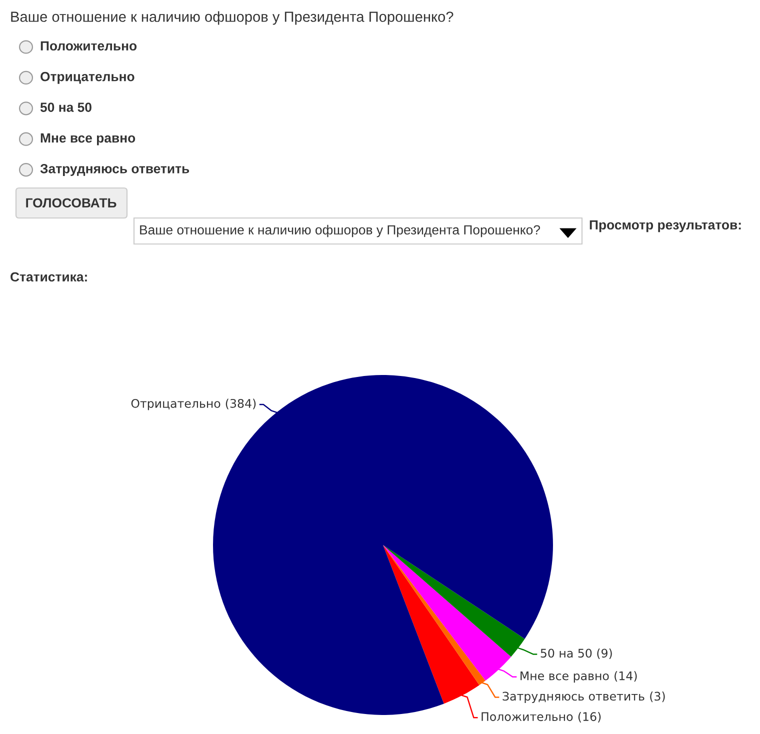 The width and height of the screenshot is (760, 734). What do you see at coordinates (87, 78) in the screenshot?
I see `text: Отрицательно` at bounding box center [87, 78].